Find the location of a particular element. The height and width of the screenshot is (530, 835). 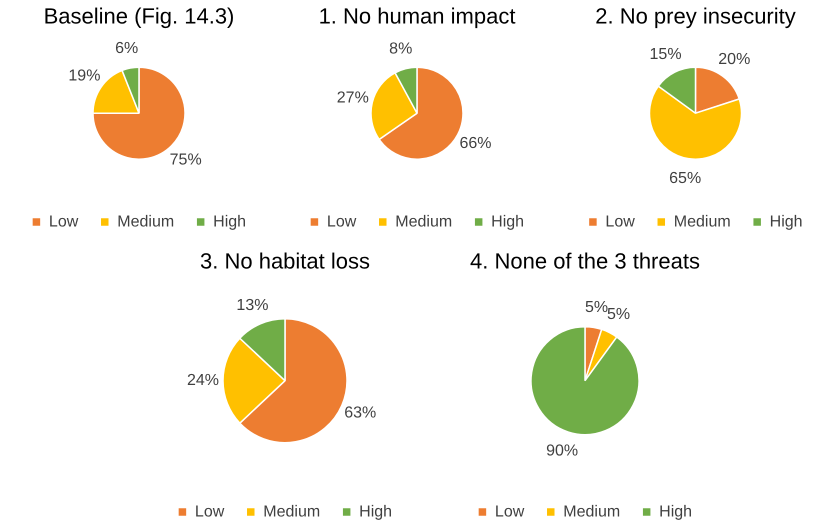

chart-title: Baseline (Fig. 14.3) is located at coordinates (139, 15).